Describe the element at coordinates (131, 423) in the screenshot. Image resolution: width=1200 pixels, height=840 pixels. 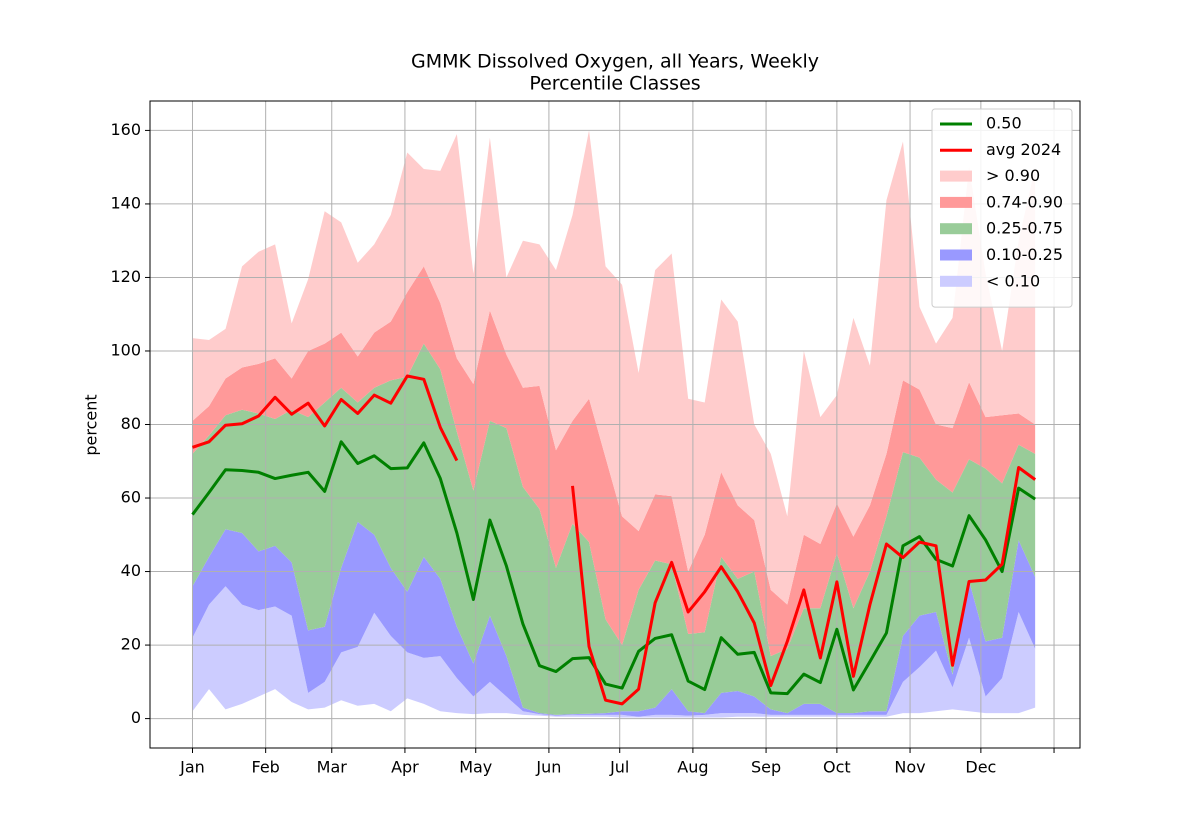
I see `y-tick-label: 80` at that location.